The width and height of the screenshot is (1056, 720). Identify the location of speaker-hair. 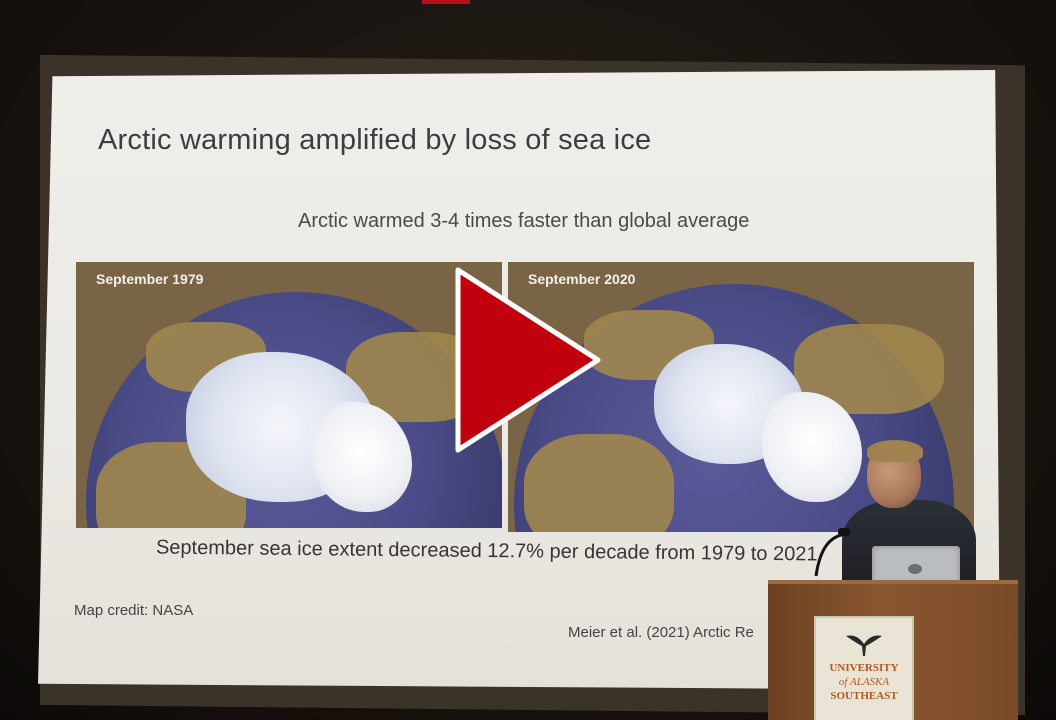
(895, 451).